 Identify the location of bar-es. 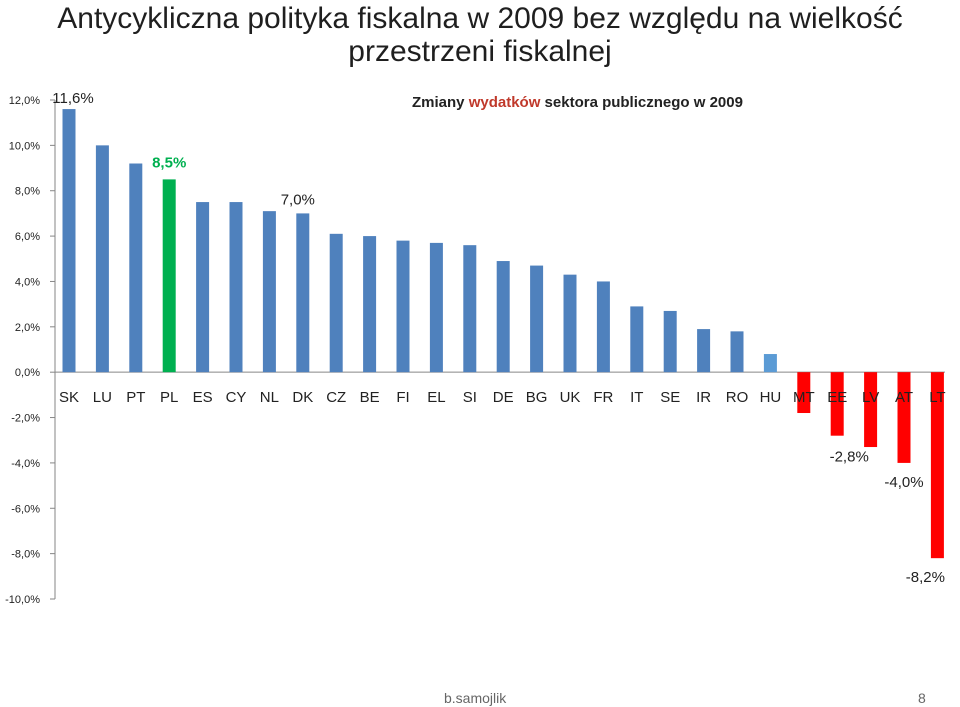
(203, 287).